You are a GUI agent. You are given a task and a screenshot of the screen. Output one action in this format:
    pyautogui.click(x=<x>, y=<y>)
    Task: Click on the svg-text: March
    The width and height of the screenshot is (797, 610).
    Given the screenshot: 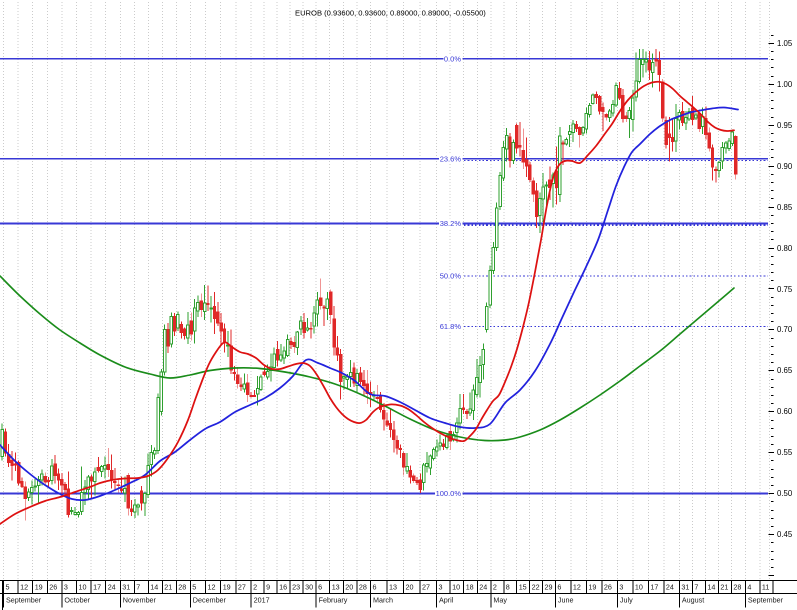 What is the action you would take?
    pyautogui.click(x=383, y=600)
    